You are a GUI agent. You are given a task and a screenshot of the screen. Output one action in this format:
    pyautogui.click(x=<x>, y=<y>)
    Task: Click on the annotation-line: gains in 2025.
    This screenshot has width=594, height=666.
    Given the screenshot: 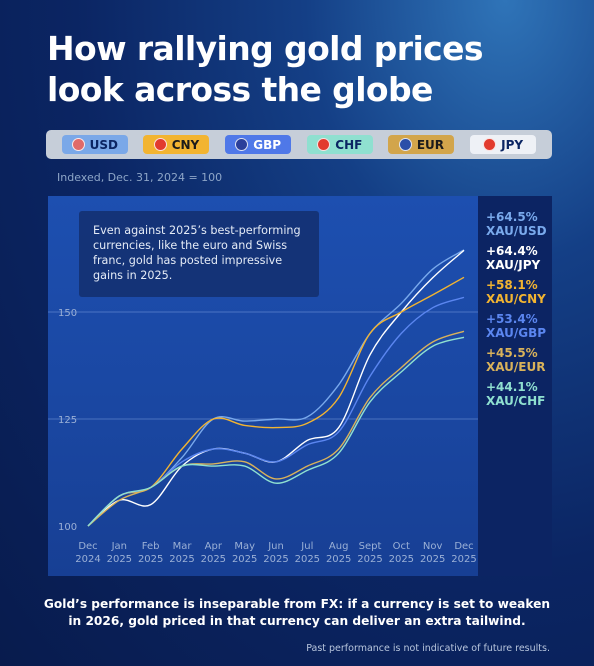 What is the action you would take?
    pyautogui.click(x=133, y=275)
    